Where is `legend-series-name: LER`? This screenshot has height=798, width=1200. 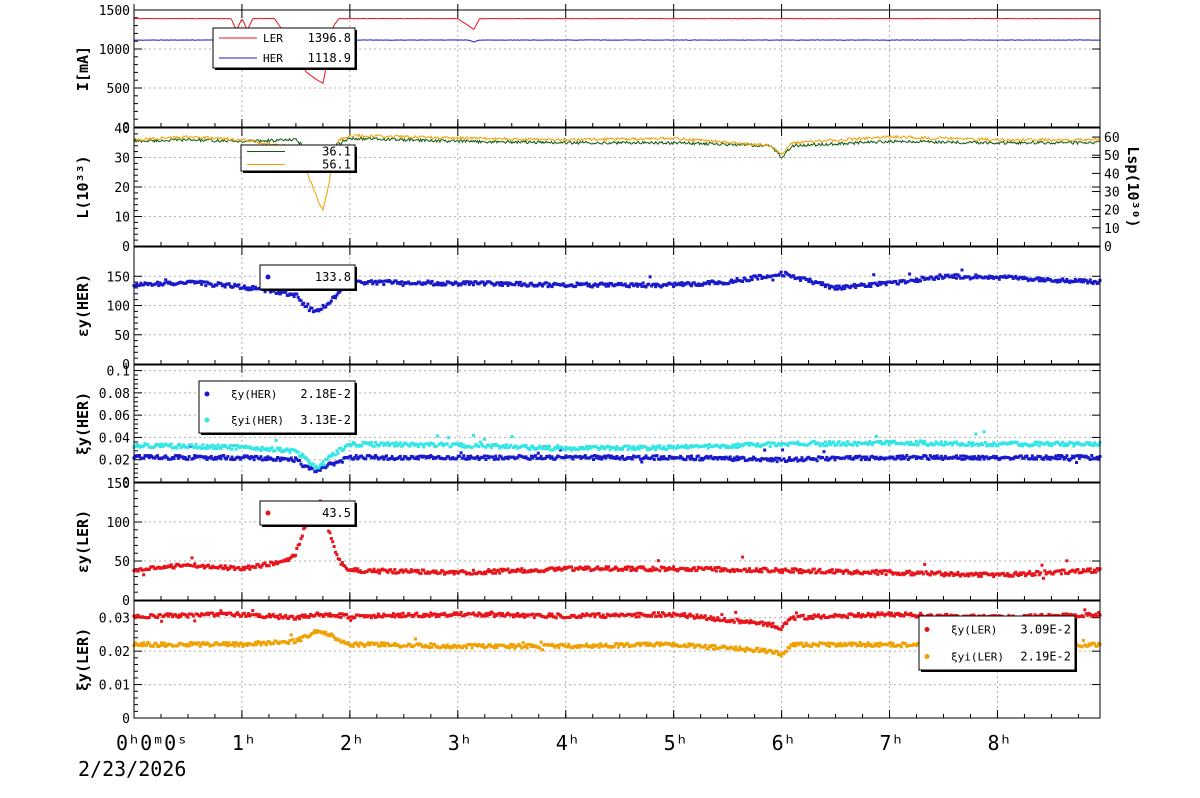
legend-series-name: LER is located at coordinates (273, 38).